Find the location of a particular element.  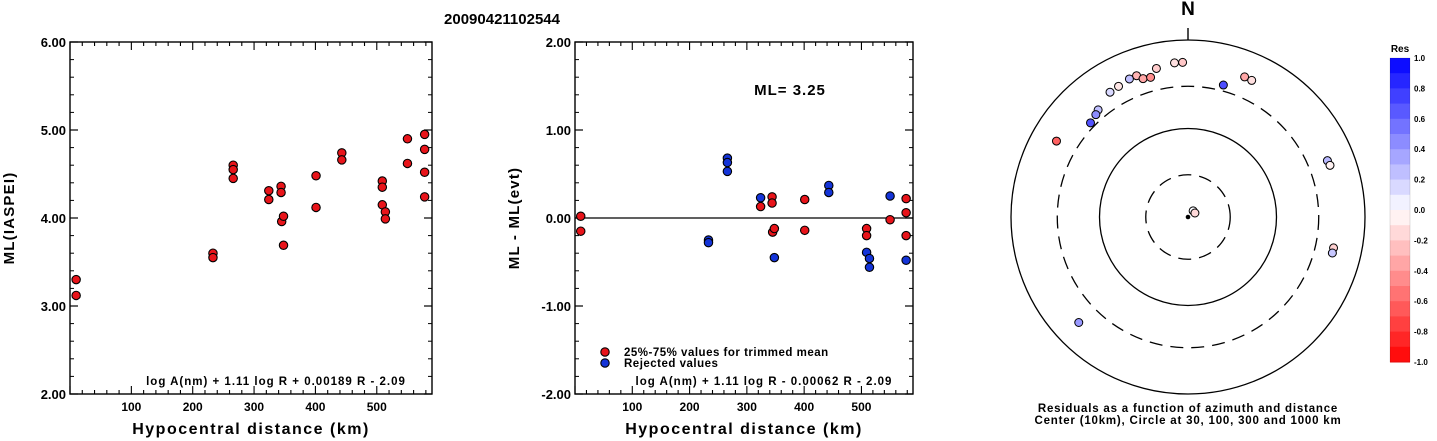

x-axis-label: Hypocentral distance (km) is located at coordinates (744, 429).